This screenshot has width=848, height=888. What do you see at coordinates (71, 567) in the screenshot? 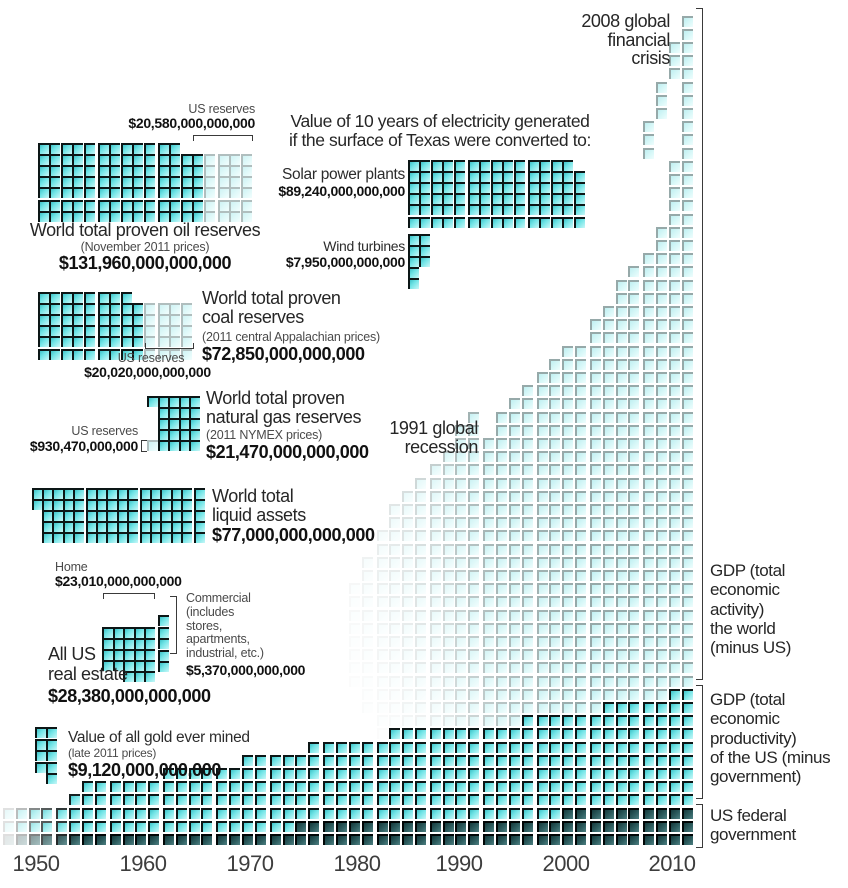
I see `home-label: Home` at bounding box center [71, 567].